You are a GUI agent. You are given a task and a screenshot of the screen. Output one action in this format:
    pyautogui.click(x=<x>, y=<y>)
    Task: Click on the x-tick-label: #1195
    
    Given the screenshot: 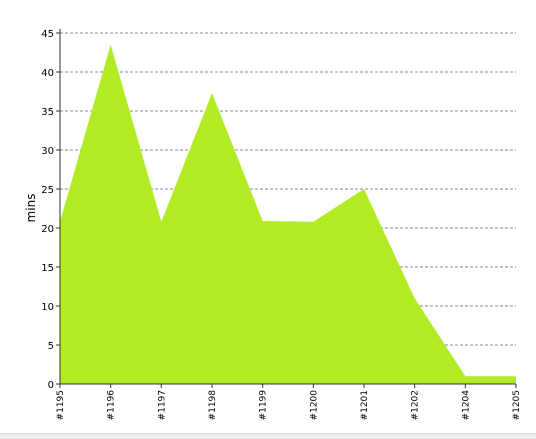 What is the action you would take?
    pyautogui.click(x=61, y=405)
    